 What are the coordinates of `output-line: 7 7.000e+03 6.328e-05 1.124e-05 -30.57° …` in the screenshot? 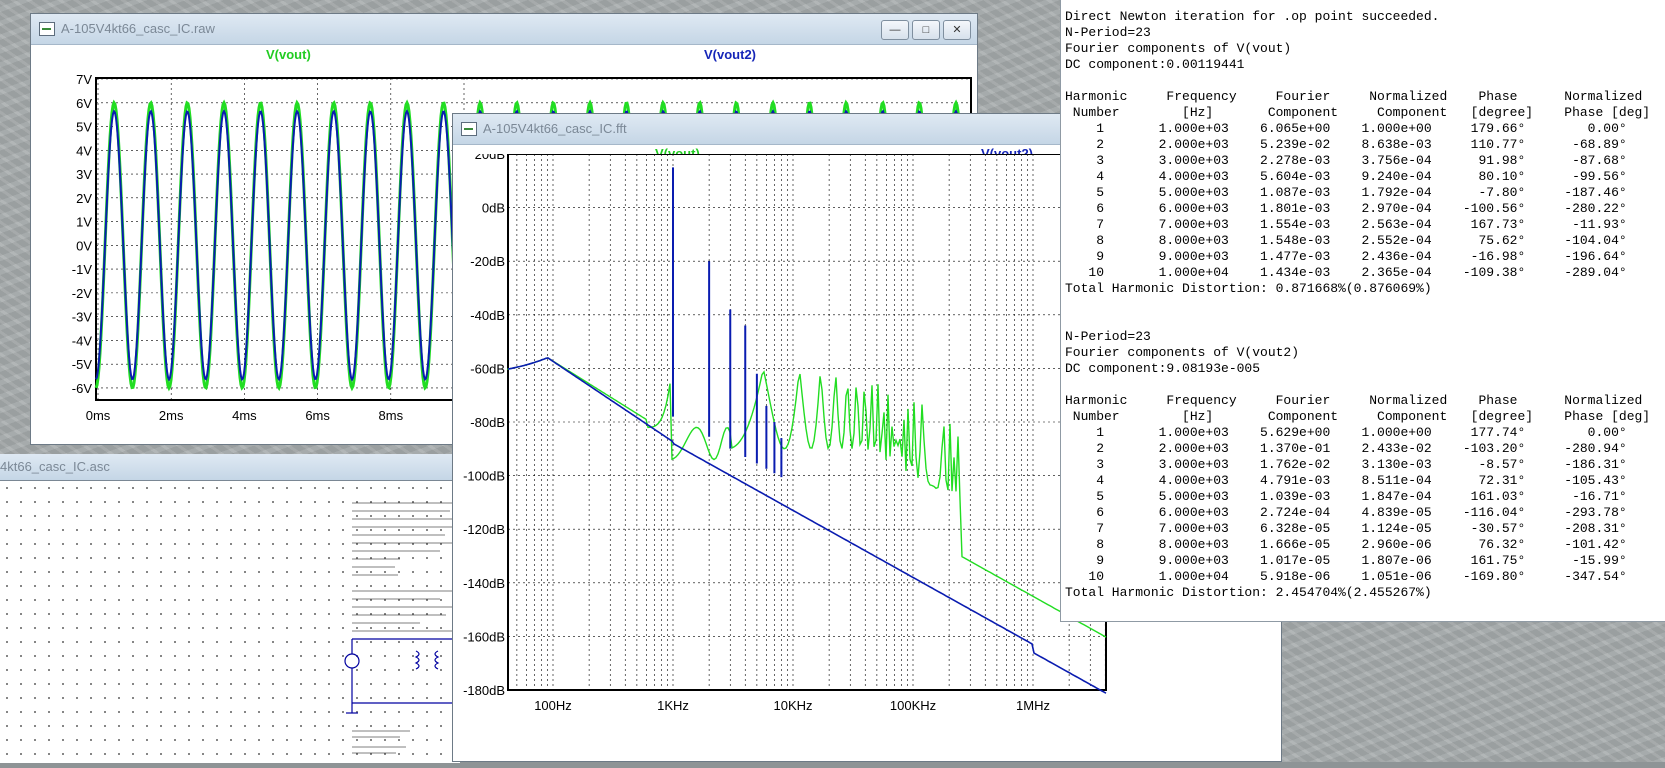 It's located at (1346, 528).